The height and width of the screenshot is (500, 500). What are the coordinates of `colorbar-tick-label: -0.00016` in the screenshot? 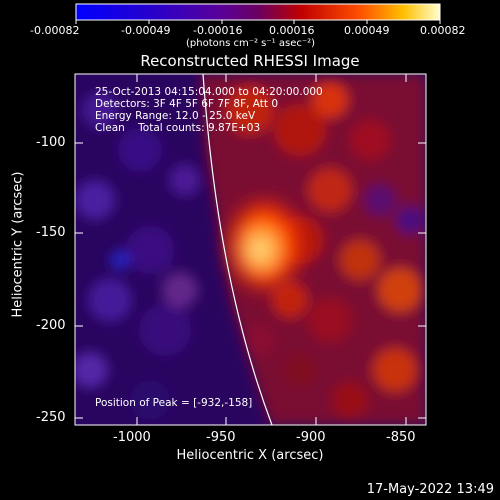 It's located at (218, 30).